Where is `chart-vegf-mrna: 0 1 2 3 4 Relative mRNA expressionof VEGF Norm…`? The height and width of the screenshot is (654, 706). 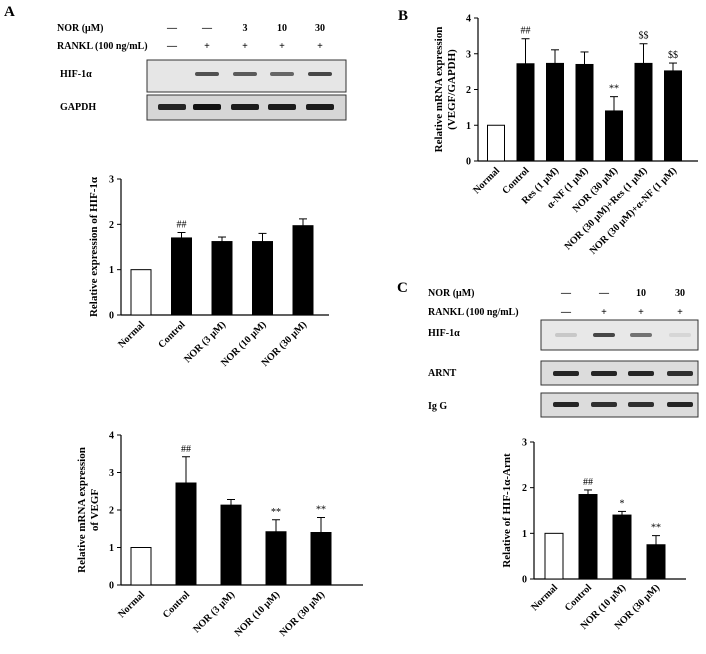 chart-vegf-mrna: 0 1 2 3 4 Relative mRNA expressionof VEGF Norm… is located at coordinates (219, 535).